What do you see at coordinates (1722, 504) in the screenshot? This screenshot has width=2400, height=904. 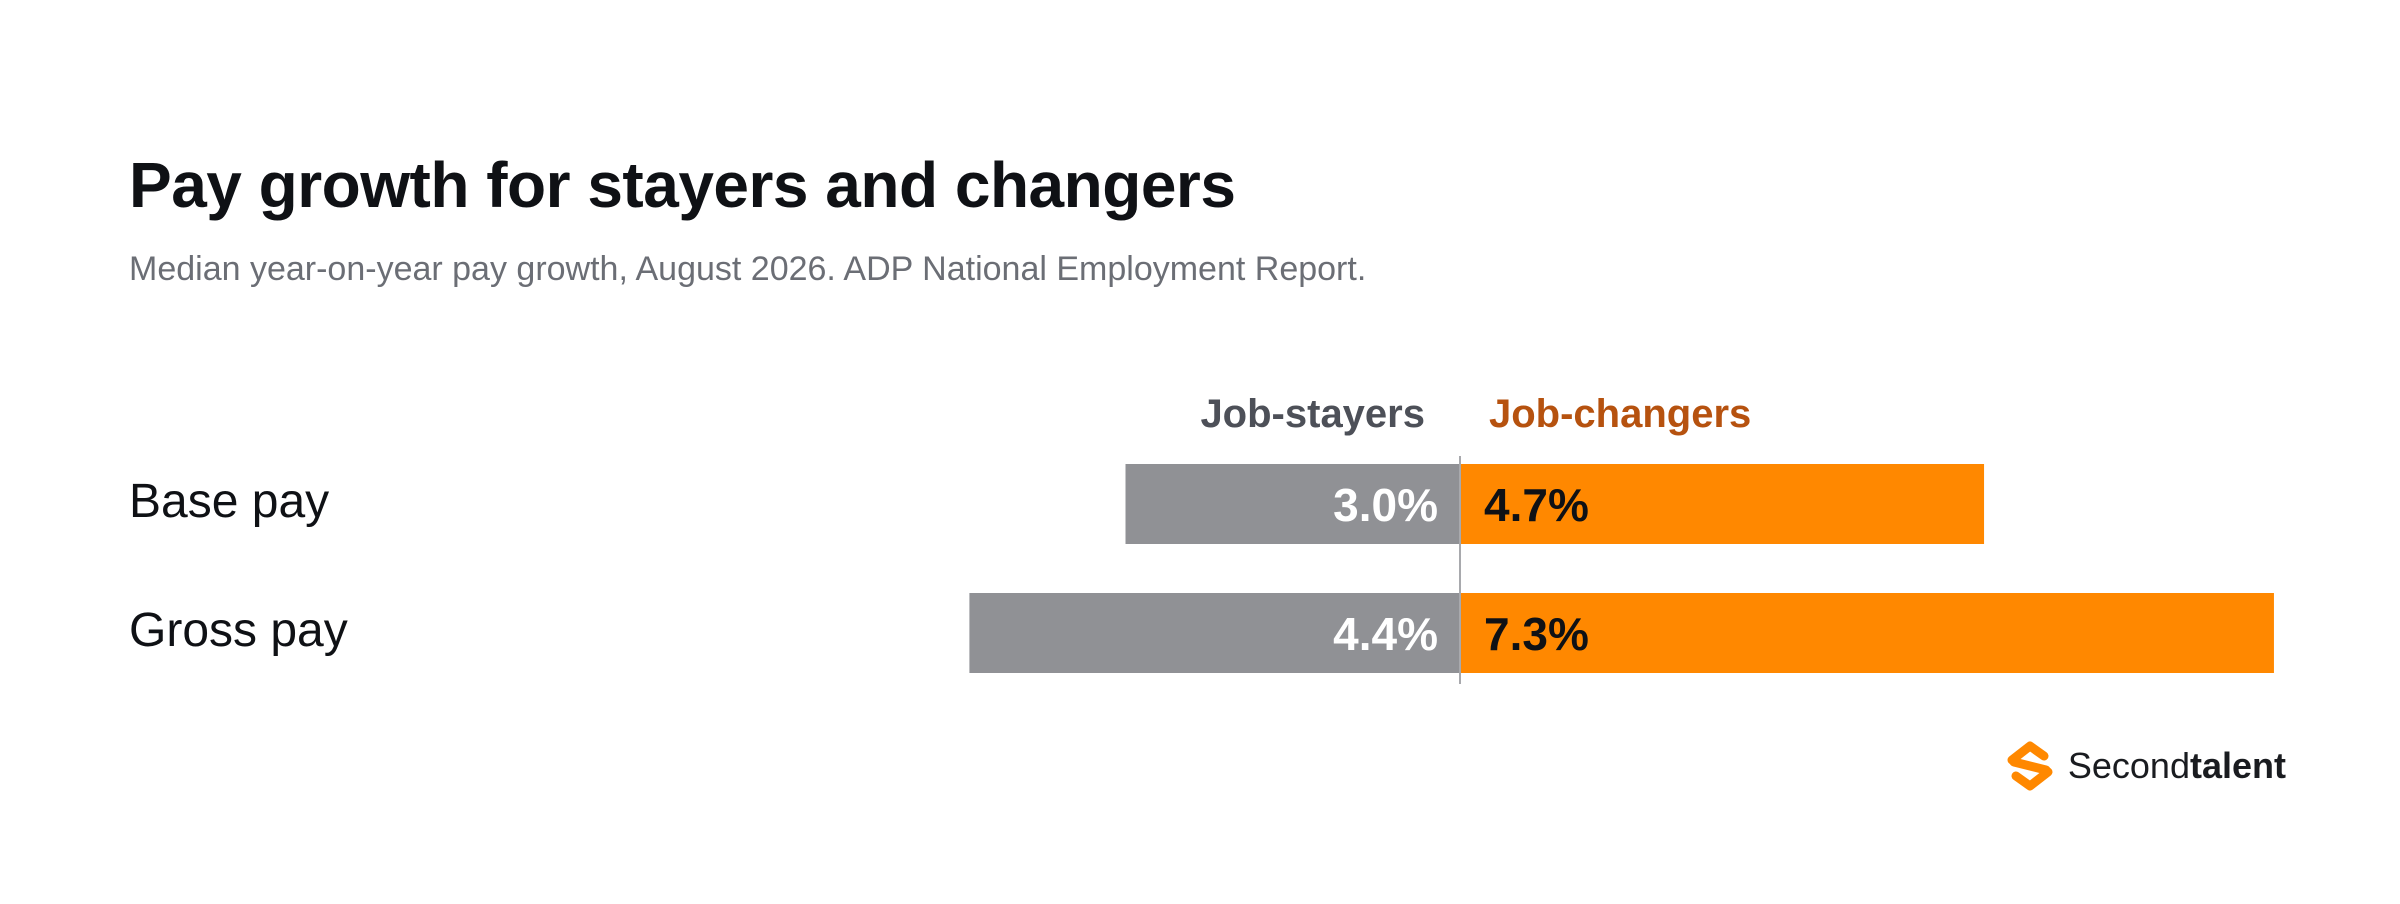 I see `bar-job-changers-base-pay` at bounding box center [1722, 504].